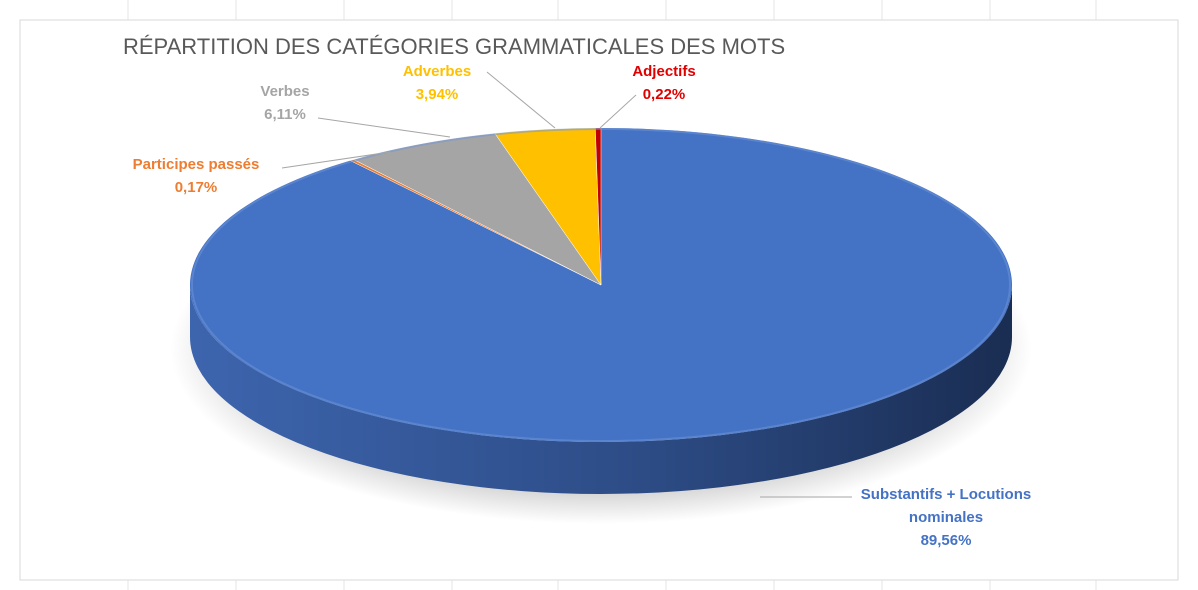 Image resolution: width=1198 pixels, height=590 pixels. Describe the element at coordinates (437, 71) in the screenshot. I see `data-label: Adverbes` at that location.